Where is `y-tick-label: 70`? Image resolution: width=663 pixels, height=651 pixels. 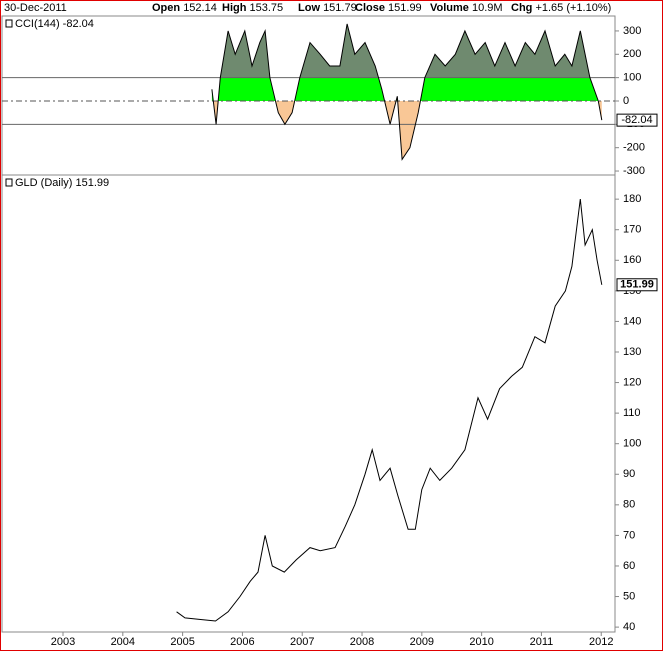 y-tick-label: 70 is located at coordinates (629, 535).